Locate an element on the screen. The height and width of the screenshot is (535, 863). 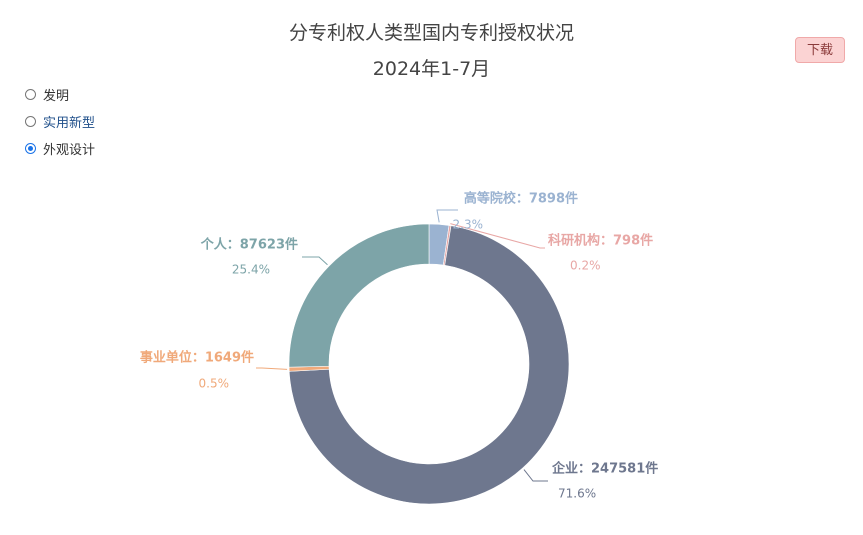
leader-line-public-institution is located at coordinates (272, 368).